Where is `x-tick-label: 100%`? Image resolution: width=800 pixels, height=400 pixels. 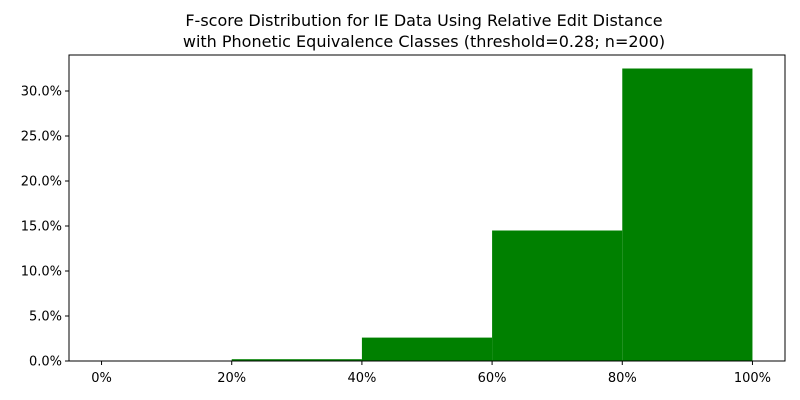
x-tick-label: 100% is located at coordinates (752, 378).